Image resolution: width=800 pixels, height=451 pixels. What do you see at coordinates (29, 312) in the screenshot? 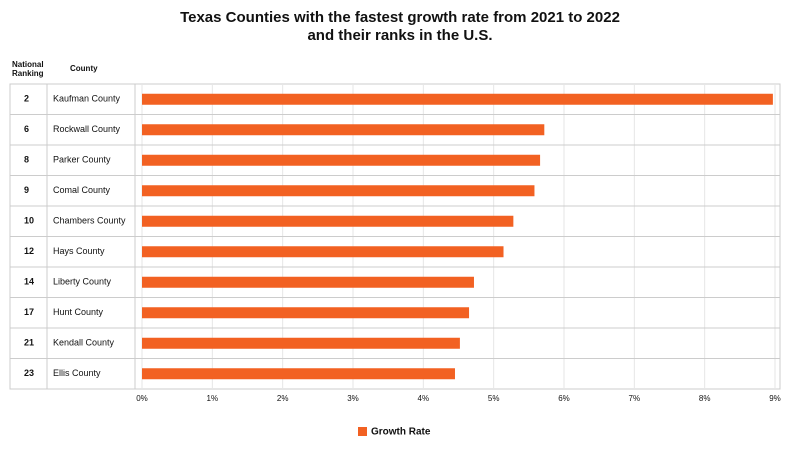
I see `rank-label: 17` at bounding box center [29, 312].